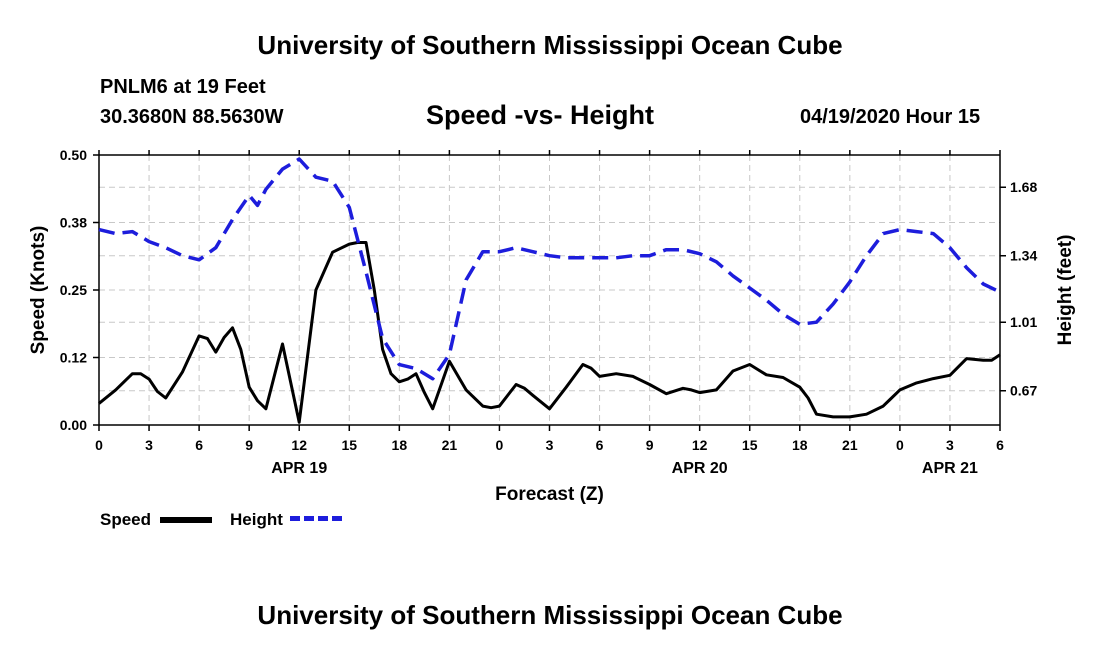 The height and width of the screenshot is (650, 1100). I want to click on y2-tick-label: 0.67, so click(1023, 391).